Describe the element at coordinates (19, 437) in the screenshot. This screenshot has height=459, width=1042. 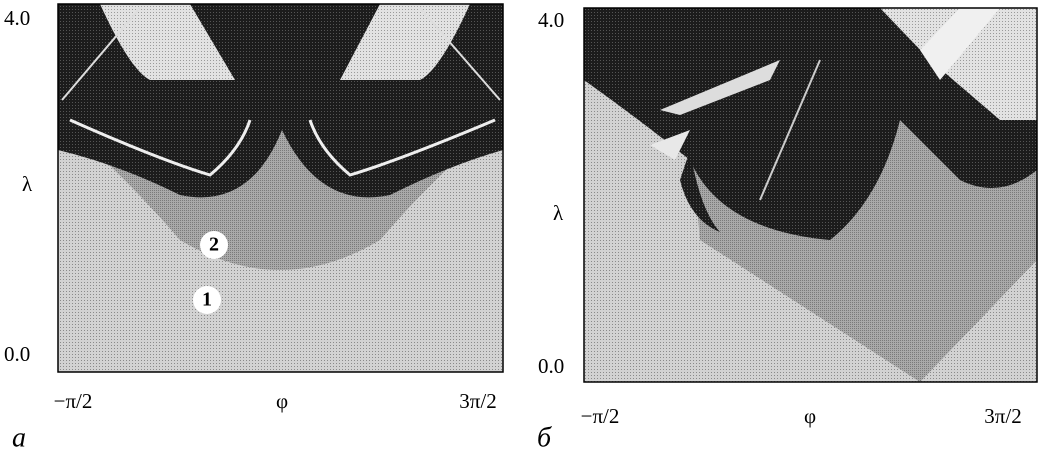
I see `panel-caption: а` at that location.